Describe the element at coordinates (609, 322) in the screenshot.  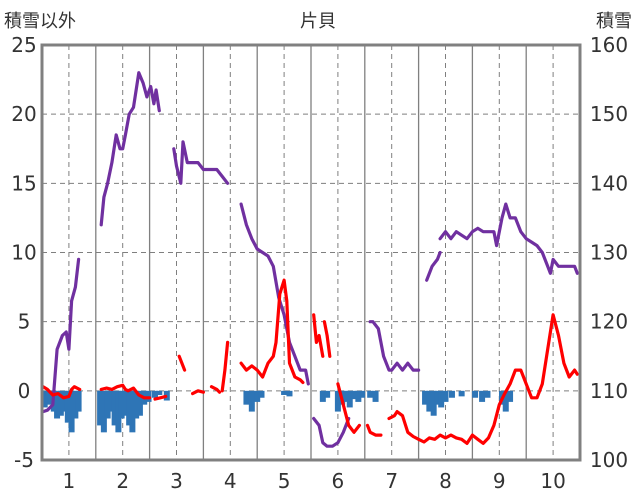
I see `right-tick-label: 120` at that location.